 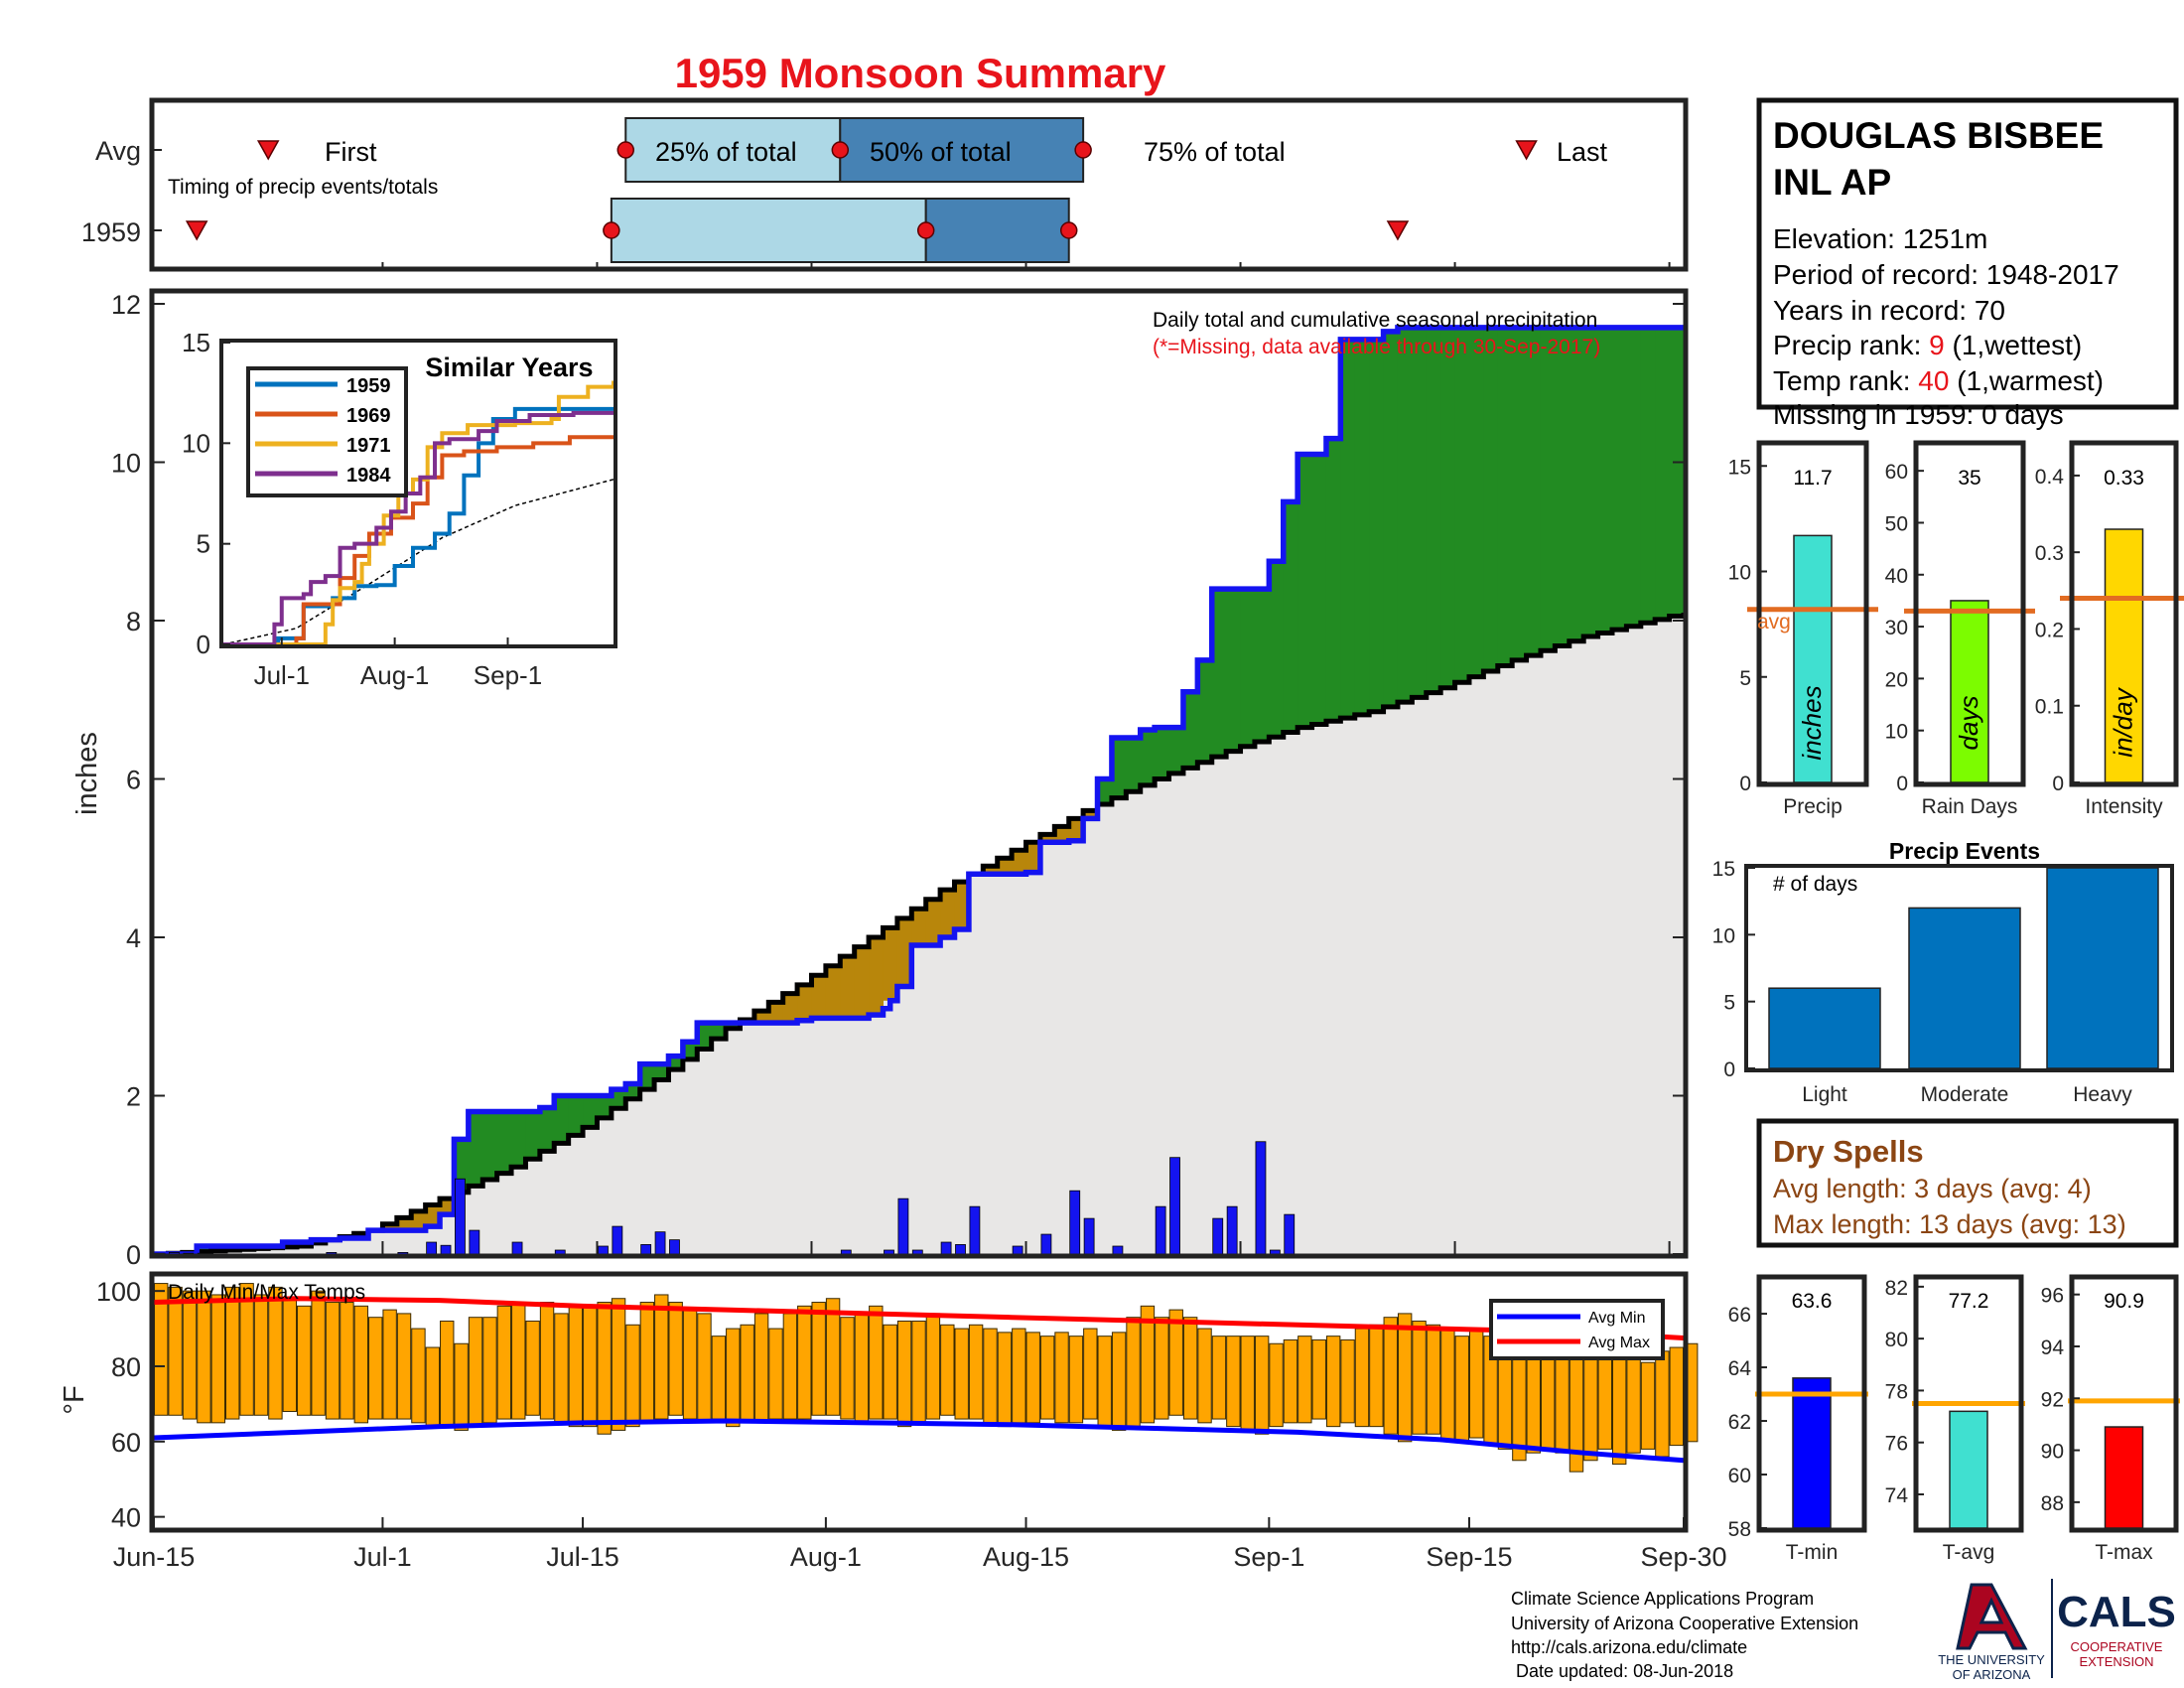 What do you see at coordinates (1723, 869) in the screenshot?
I see `precip-event-y-tick-label: 15` at bounding box center [1723, 869].